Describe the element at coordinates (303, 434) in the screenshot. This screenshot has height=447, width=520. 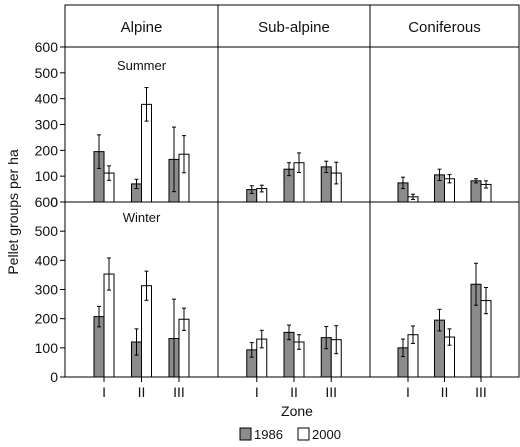
I see `legend-swatch-2000` at that location.